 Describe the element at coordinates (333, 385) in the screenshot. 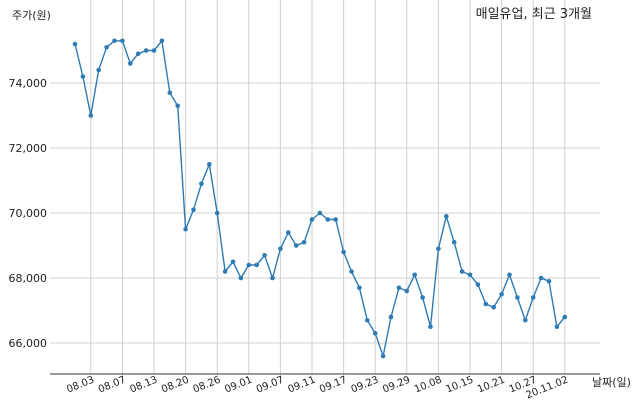

I see `x-tick-label: 09.17` at that location.